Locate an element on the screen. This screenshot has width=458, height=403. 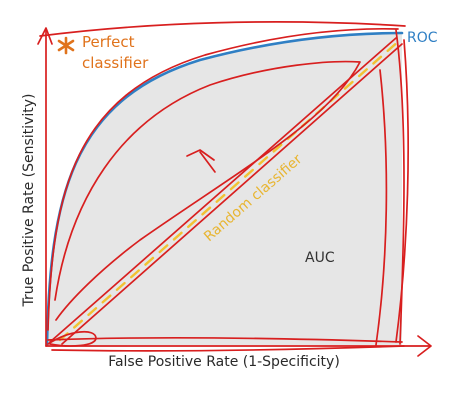
roc-label: ROC is located at coordinates (422, 38).